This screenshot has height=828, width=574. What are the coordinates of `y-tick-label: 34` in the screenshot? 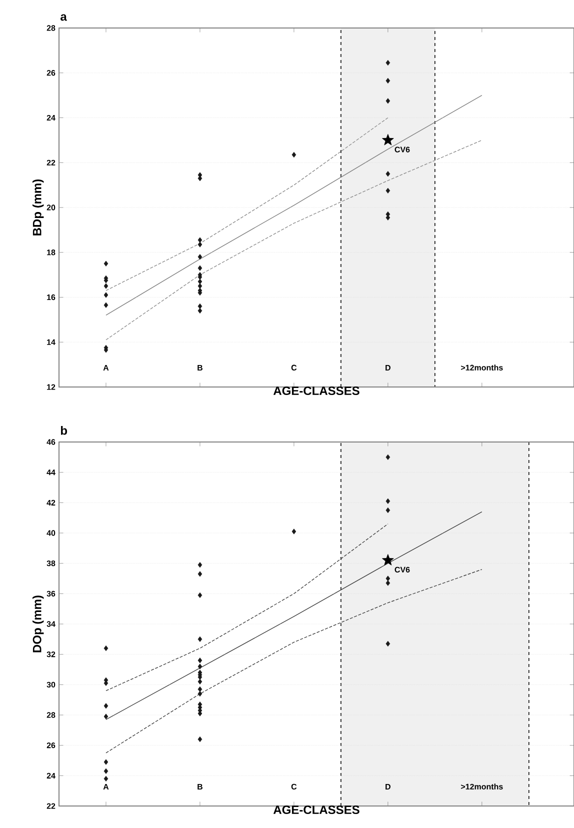 It's located at (51, 624).